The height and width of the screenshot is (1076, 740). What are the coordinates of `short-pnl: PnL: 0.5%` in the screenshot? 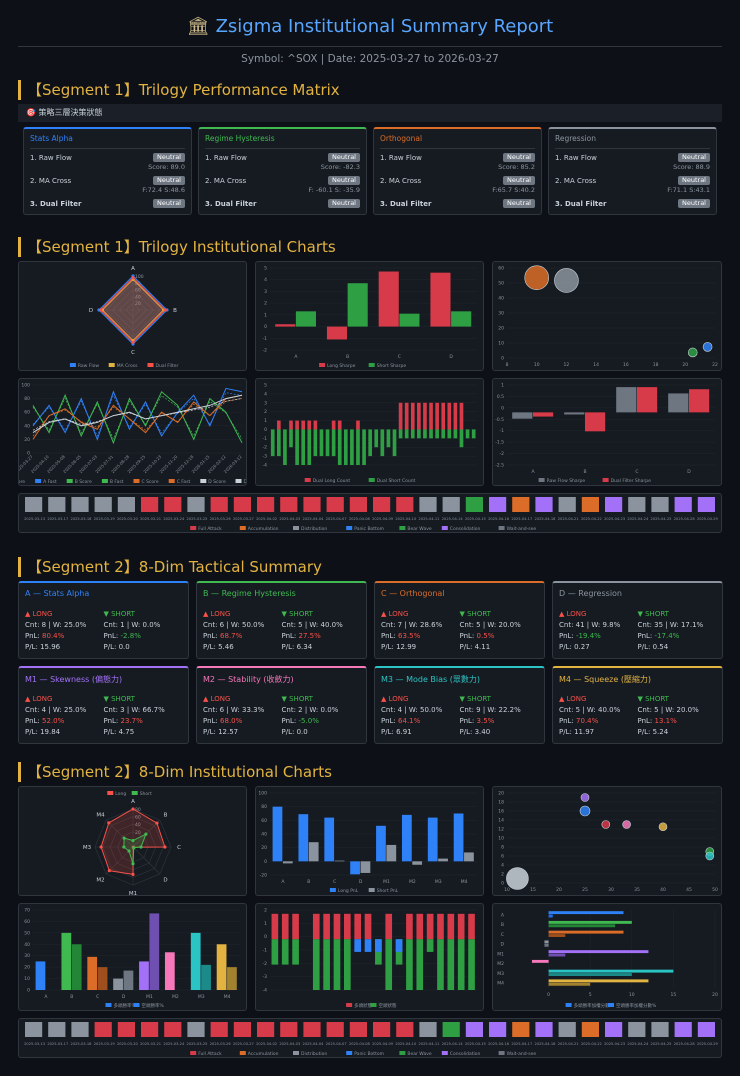 It's located at (499, 636).